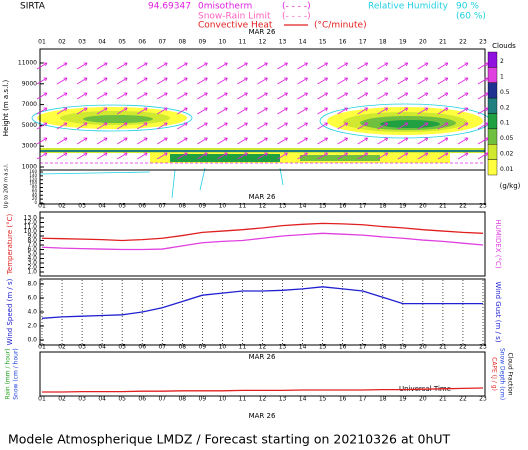 This screenshot has width=528, height=450. What do you see at coordinates (182, 42) in the screenshot?
I see `x-tick-label: 08` at bounding box center [182, 42].